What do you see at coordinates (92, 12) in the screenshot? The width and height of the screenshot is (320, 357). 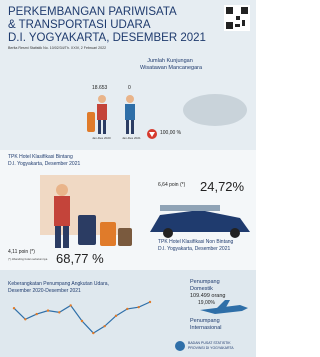 I see `title: PERKEMBANGAN PARIWISATA` at bounding box center [92, 12].